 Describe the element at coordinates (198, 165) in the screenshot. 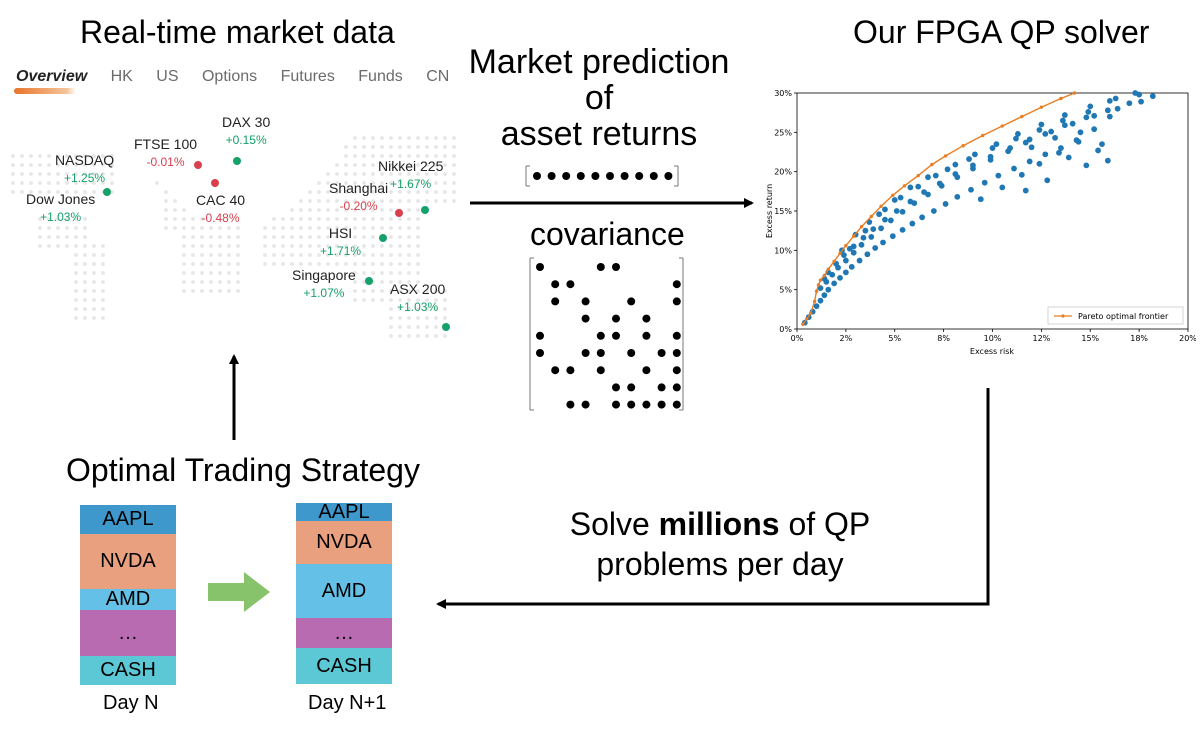

I see `market-dot-ftse` at that location.